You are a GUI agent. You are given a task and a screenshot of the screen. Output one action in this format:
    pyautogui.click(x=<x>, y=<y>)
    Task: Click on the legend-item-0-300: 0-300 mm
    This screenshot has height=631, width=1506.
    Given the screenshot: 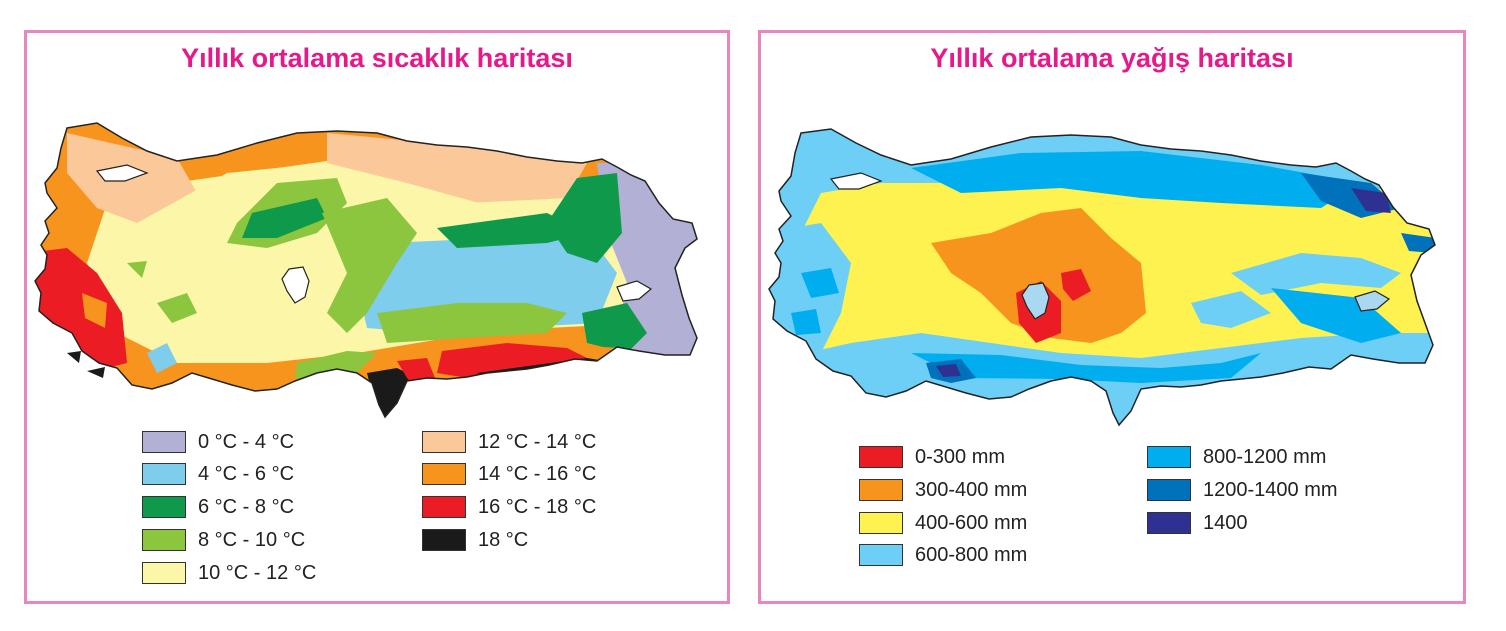 What is the action you would take?
    pyautogui.click(x=932, y=457)
    